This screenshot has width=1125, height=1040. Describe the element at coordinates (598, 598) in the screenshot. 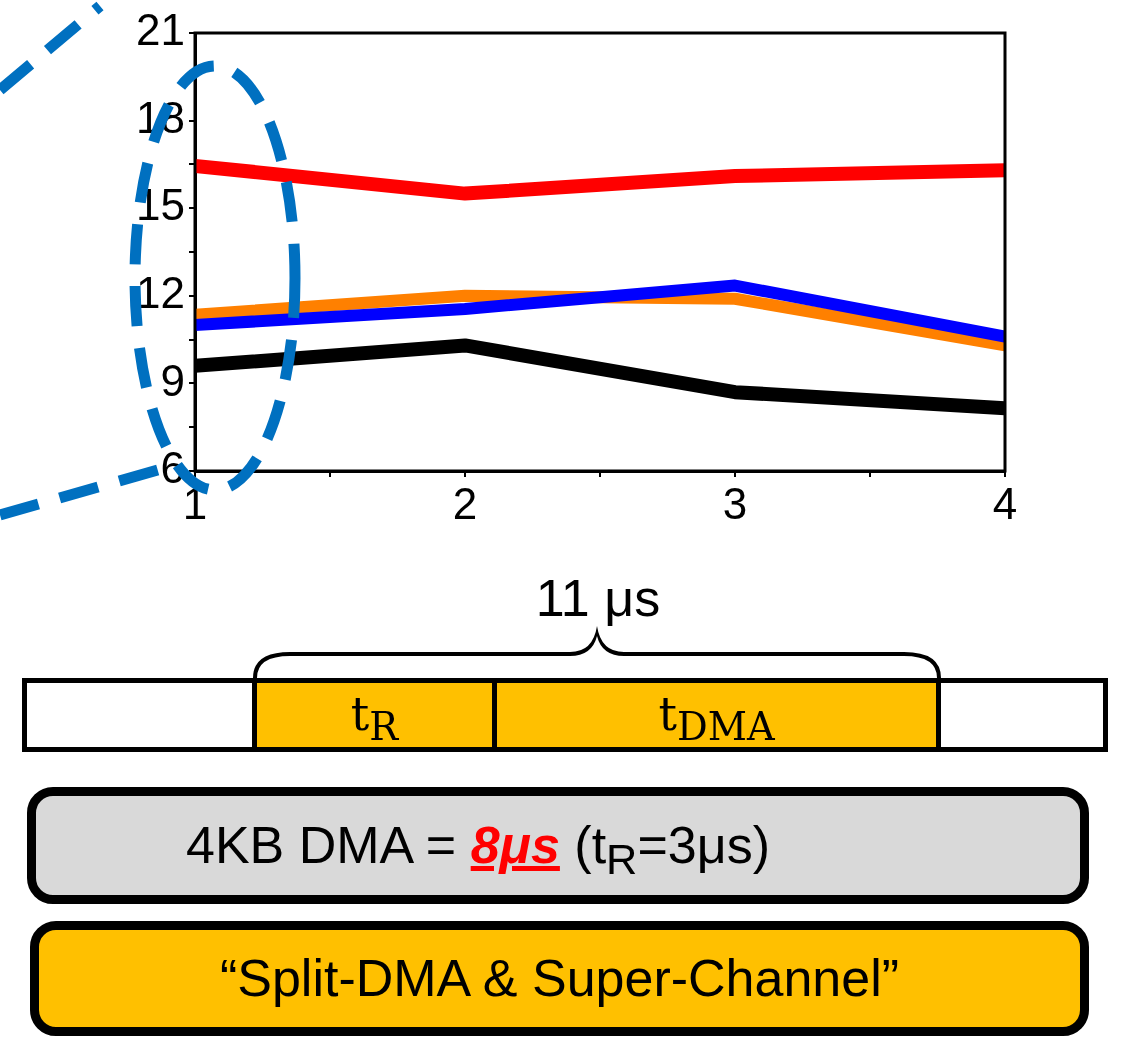

I see `text: 11 μs` at that location.